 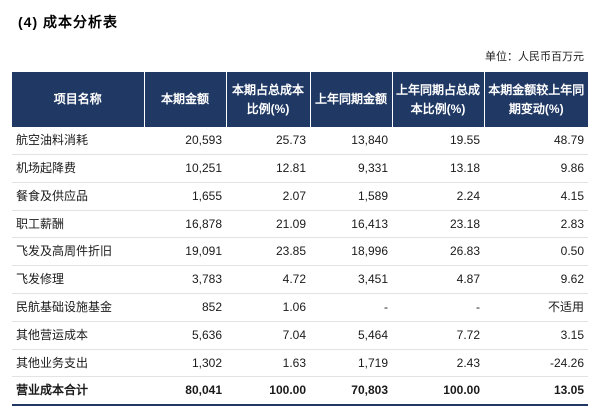 I want to click on table-row: 民航基础设施基金 852 1.06- - 不适用, so click(x=300, y=307).